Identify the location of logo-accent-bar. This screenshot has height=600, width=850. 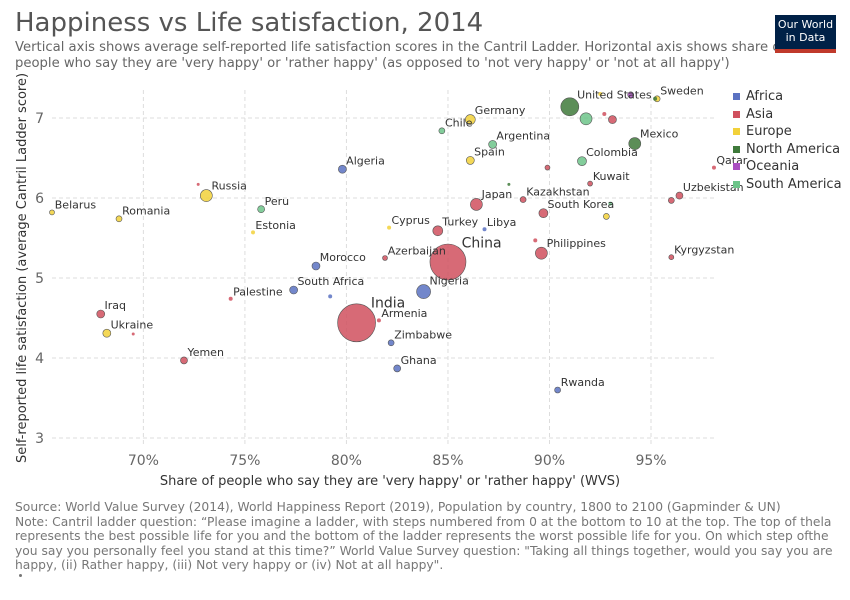
(805, 51).